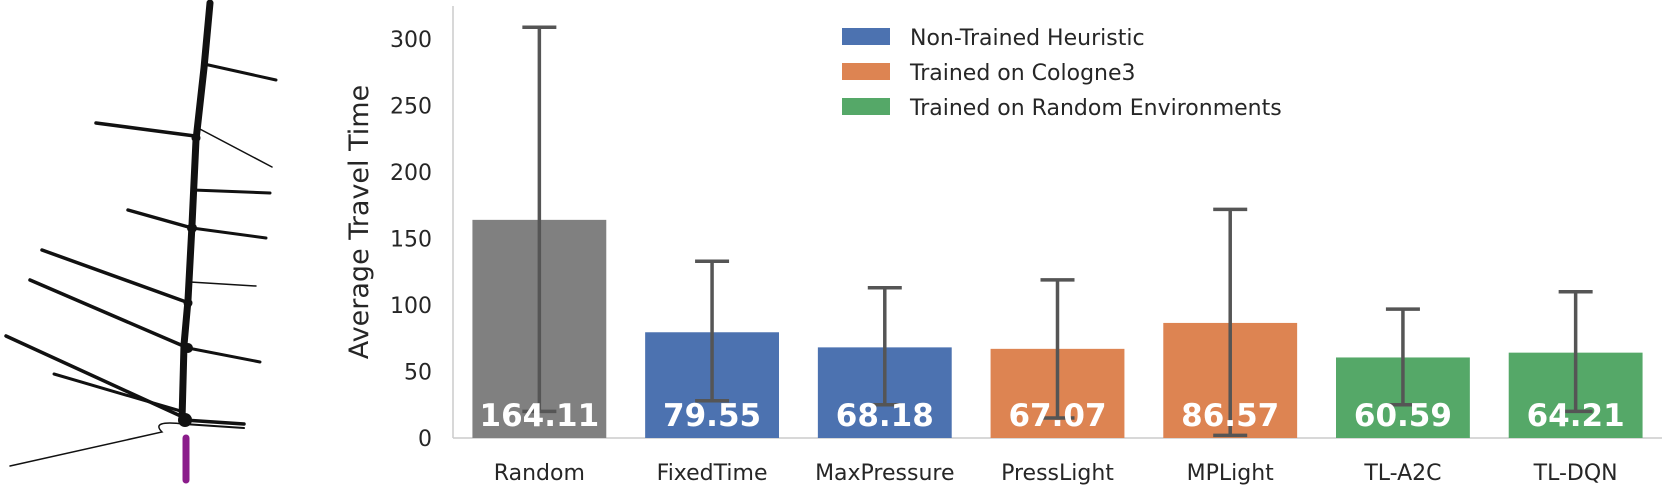 This screenshot has width=1662, height=490. I want to click on y-tick-label: 150, so click(411, 240).